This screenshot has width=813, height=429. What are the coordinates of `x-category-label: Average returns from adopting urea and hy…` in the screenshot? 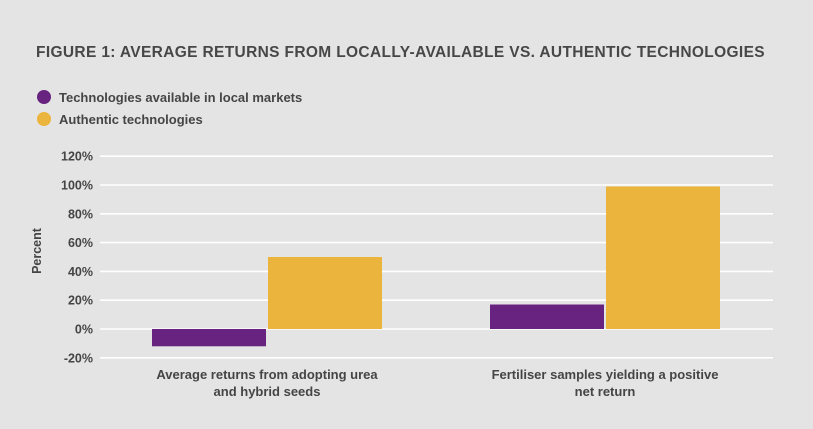 It's located at (267, 383).